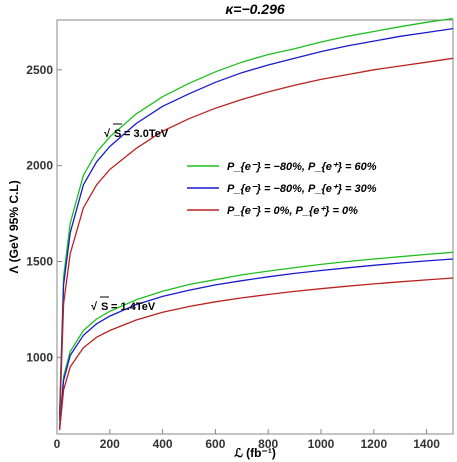  What do you see at coordinates (39, 166) in the screenshot?
I see `y-tick-label: 2000` at bounding box center [39, 166].